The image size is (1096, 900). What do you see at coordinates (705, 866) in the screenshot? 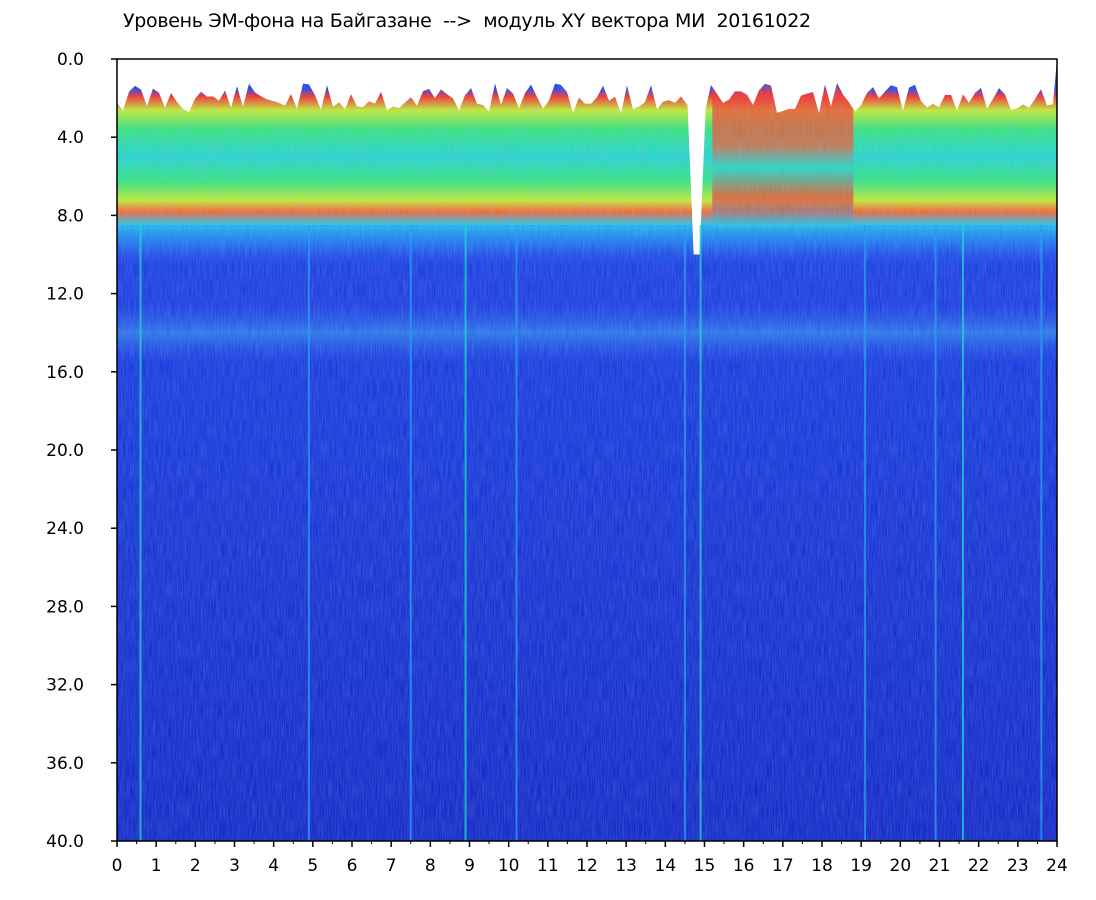
I see `x-tick-label: 15` at bounding box center [705, 866].